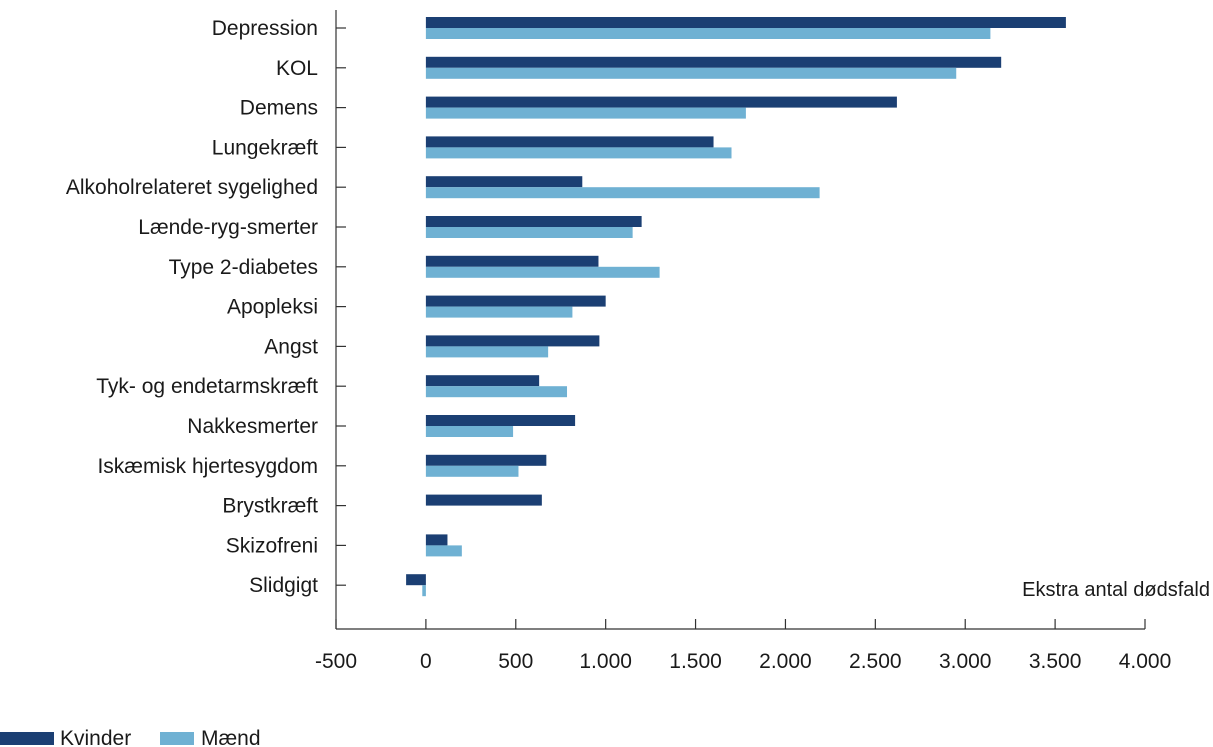 The image size is (1213, 747). I want to click on category-label: Tyk- og endetarmskræft, so click(207, 386).